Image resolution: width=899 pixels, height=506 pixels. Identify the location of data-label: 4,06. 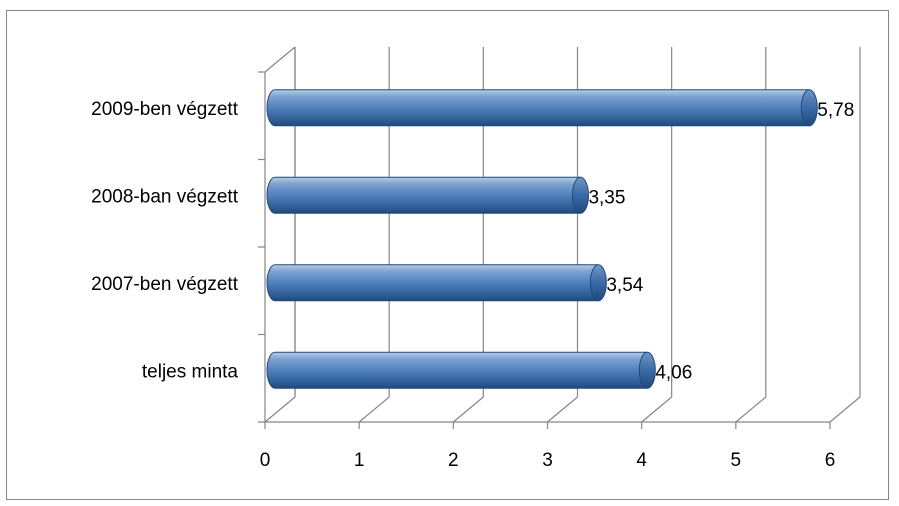
(673, 372).